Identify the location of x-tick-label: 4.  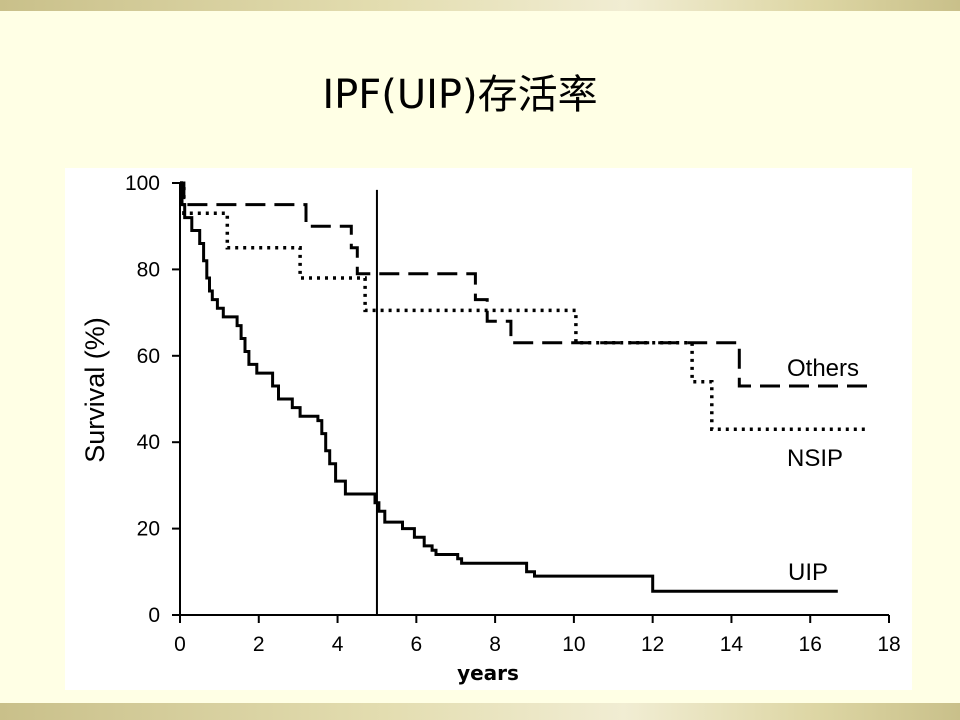
(338, 644).